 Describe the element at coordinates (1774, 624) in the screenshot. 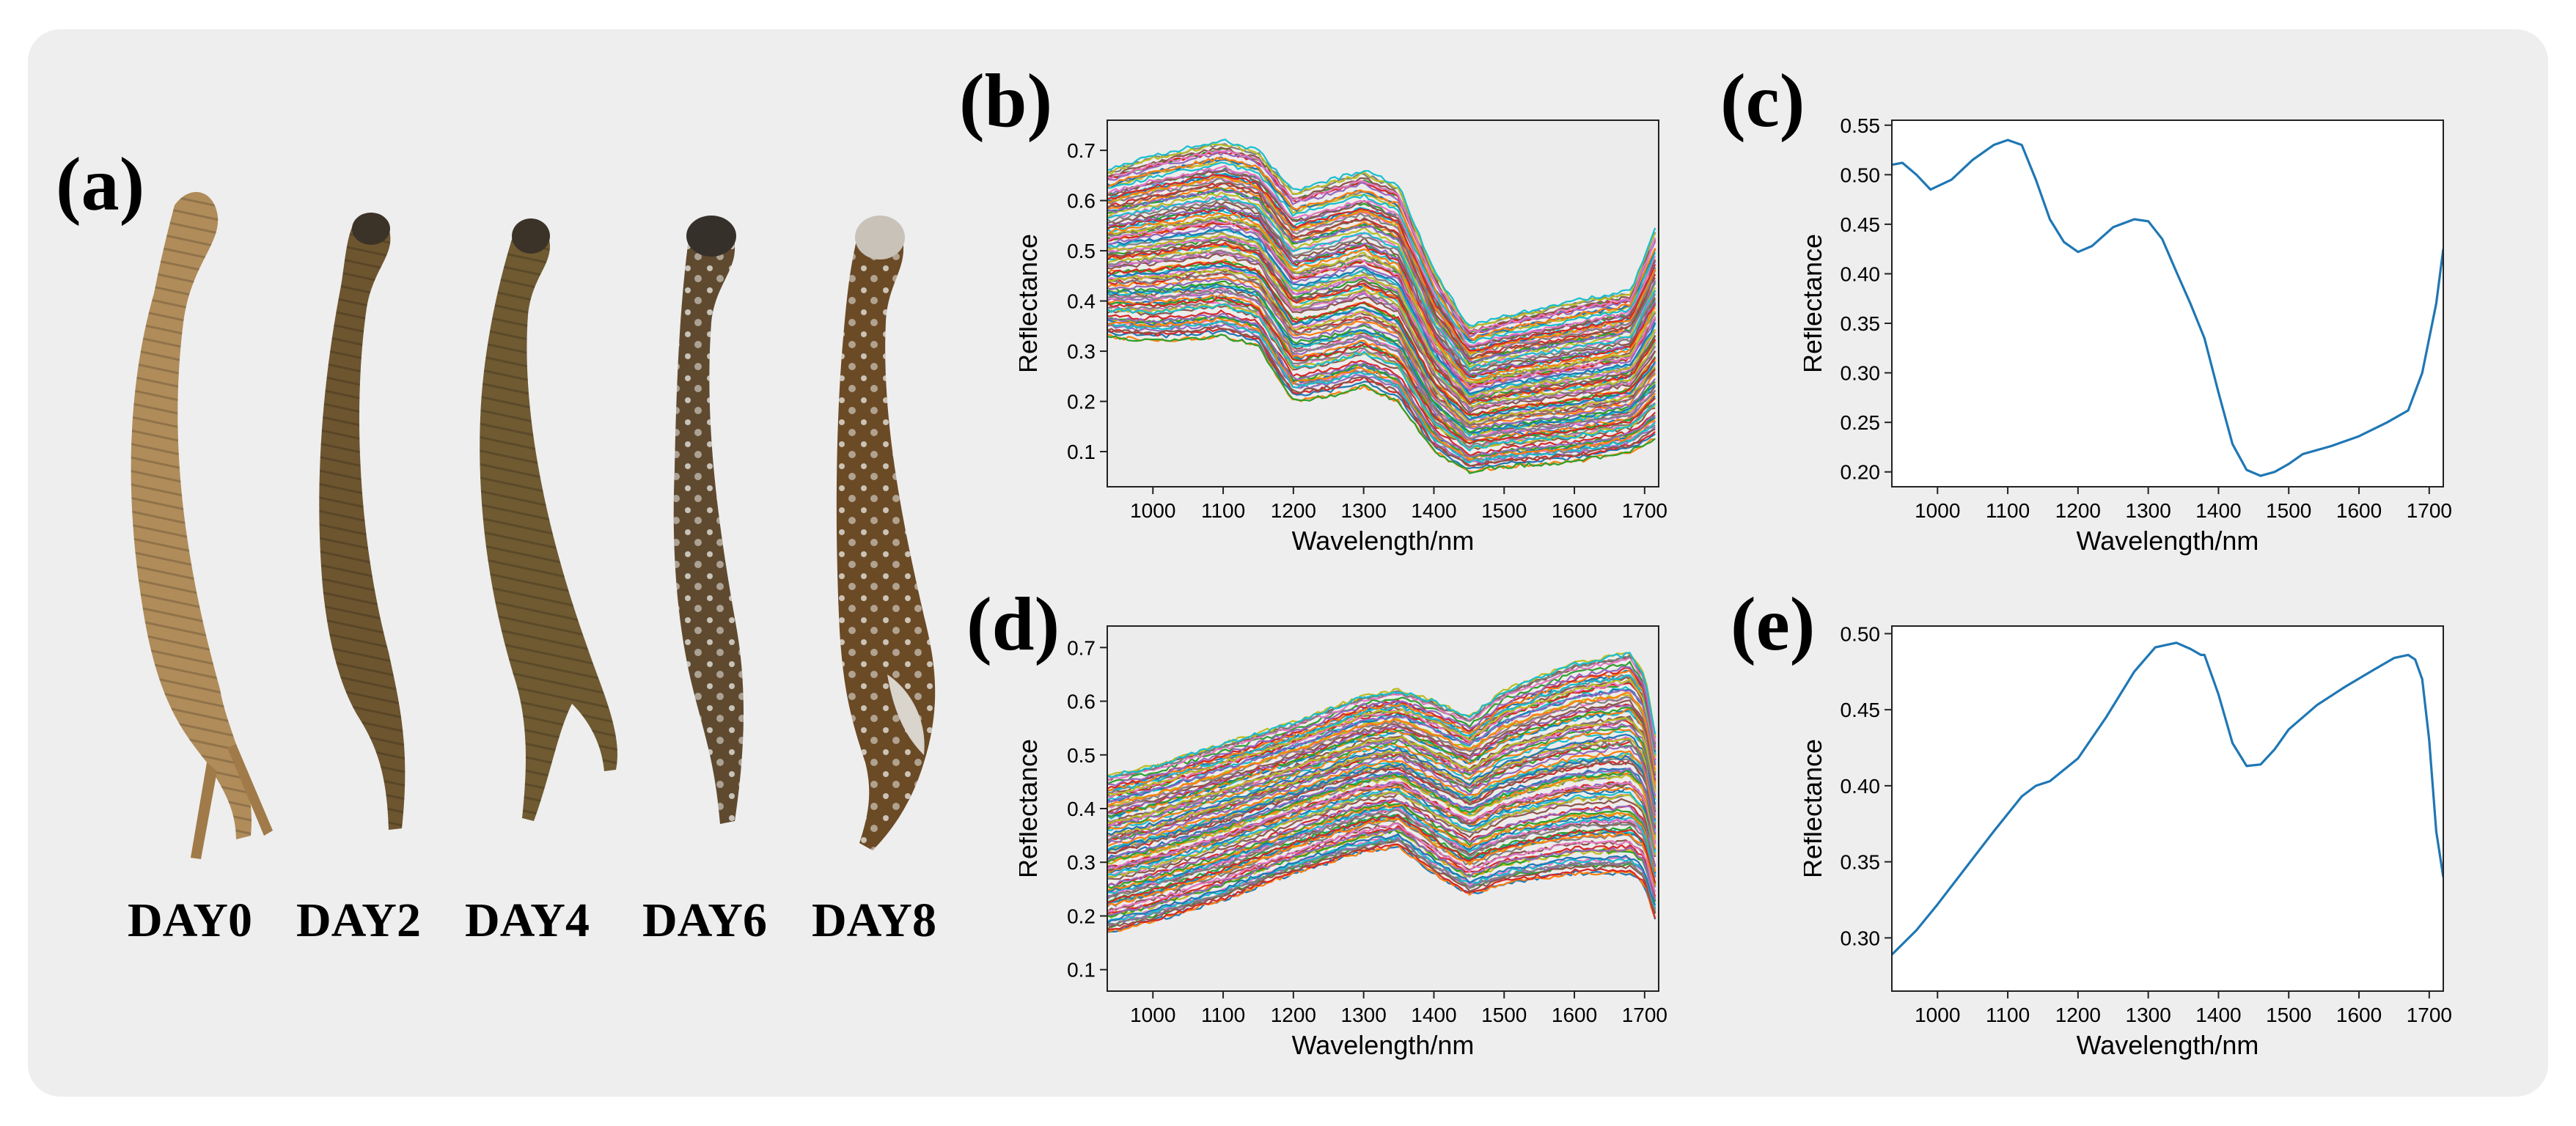

I see `panel-label-e: (e)` at that location.